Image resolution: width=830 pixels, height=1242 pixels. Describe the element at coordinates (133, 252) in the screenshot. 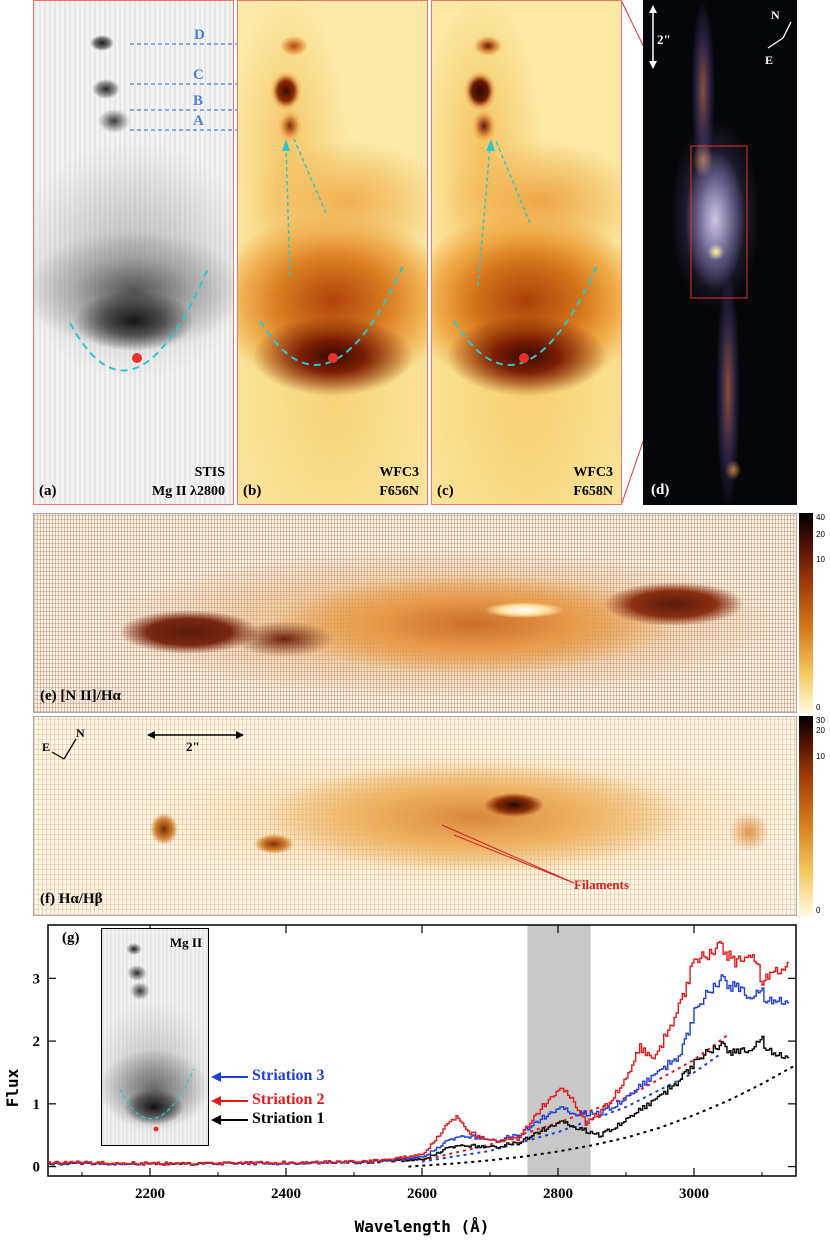

I see `panel-a-stis-image: STIS Mg II λ2800 (a)` at that location.